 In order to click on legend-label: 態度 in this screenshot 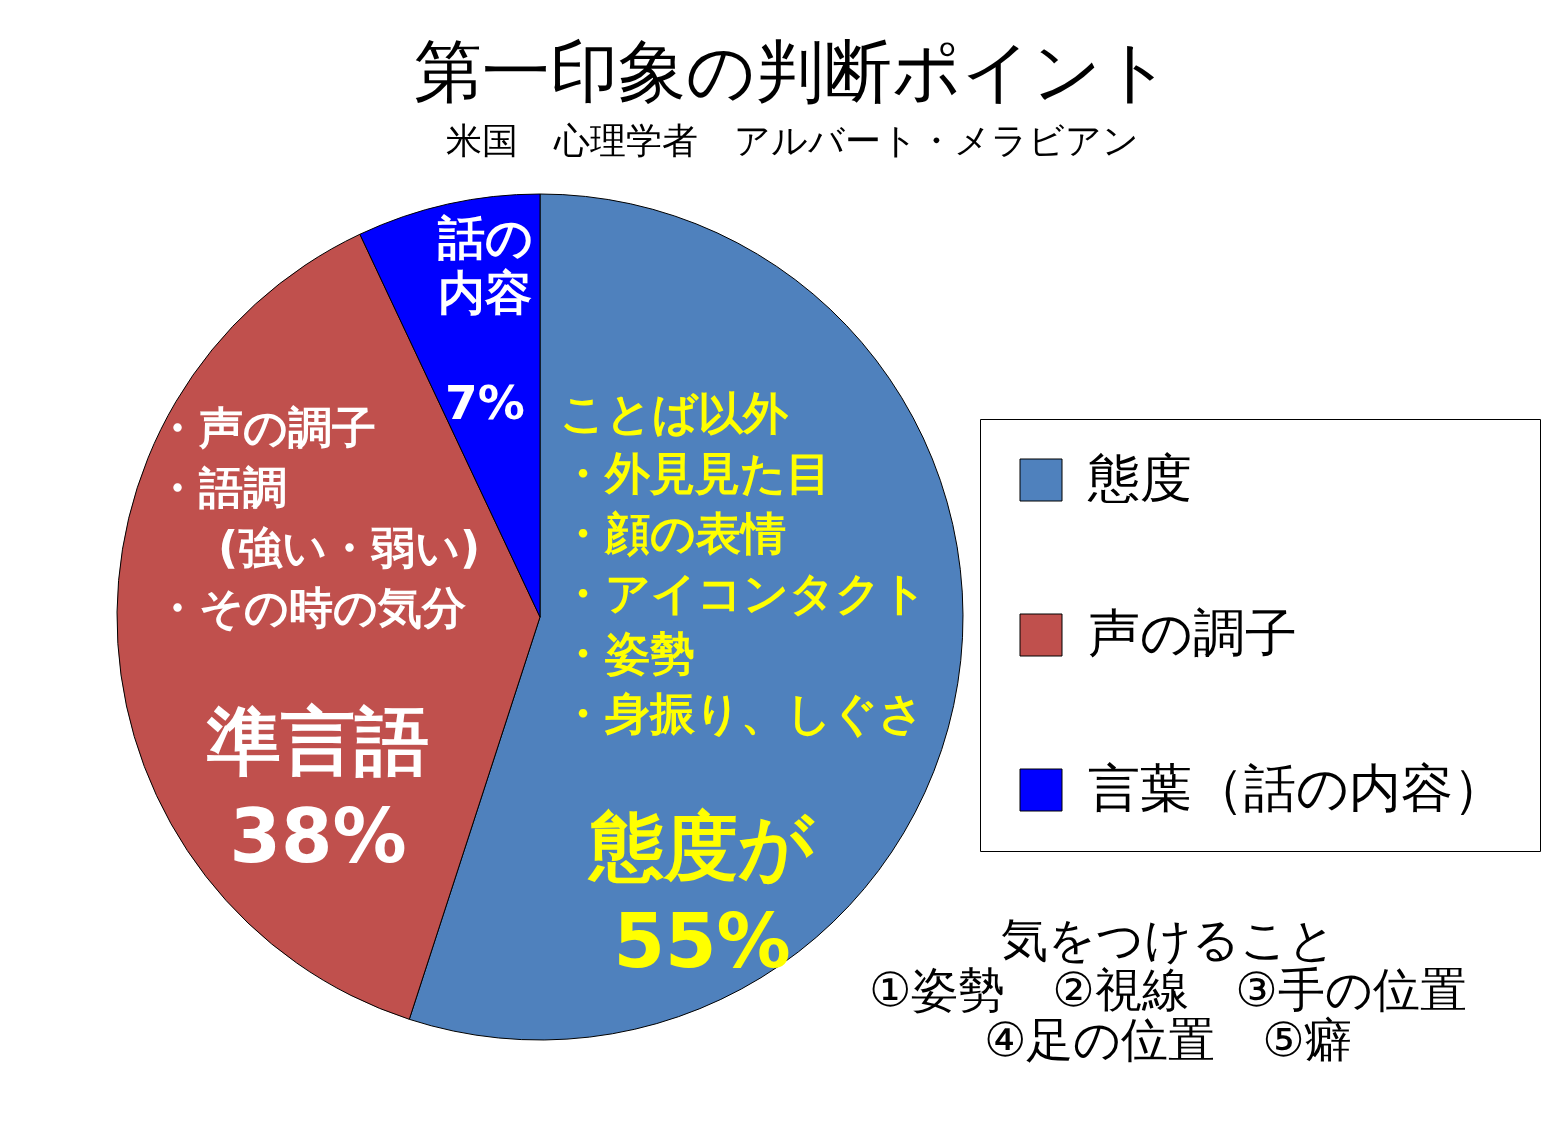, I will do `click(1139, 478)`.